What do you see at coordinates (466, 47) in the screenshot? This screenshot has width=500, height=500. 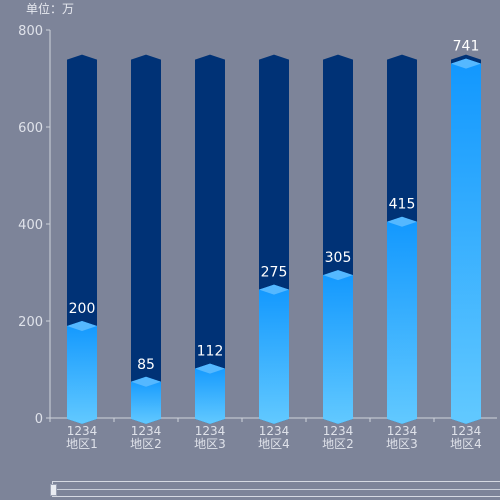 I see `data-label: 741` at bounding box center [466, 47].